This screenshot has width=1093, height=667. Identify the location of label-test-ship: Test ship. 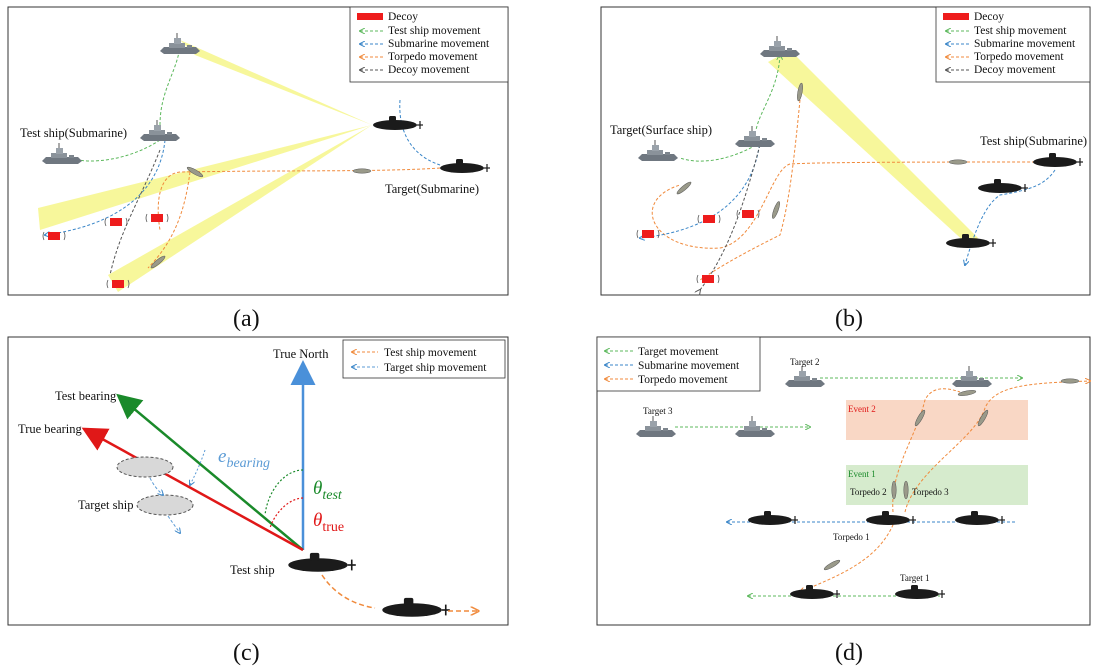
(252, 570).